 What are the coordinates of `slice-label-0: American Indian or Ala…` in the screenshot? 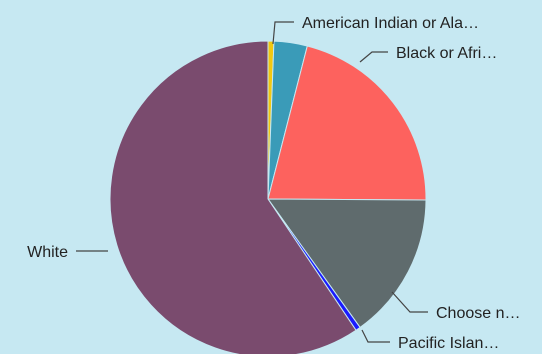 It's located at (390, 23).